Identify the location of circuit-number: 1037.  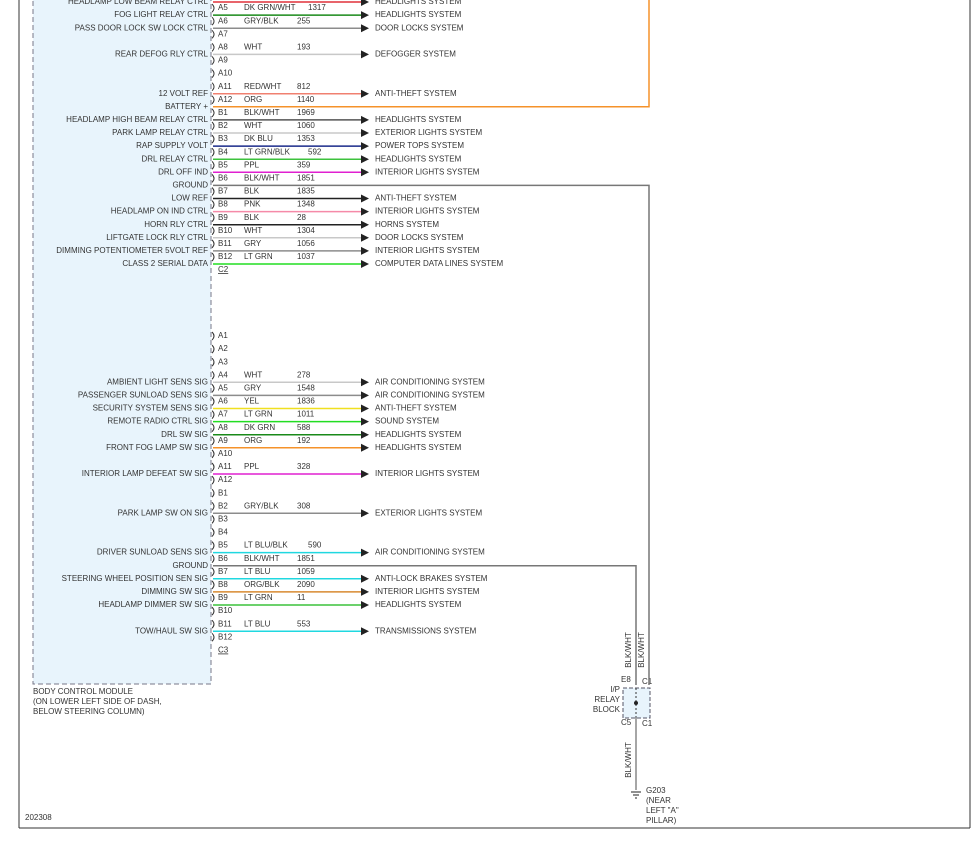
(306, 256).